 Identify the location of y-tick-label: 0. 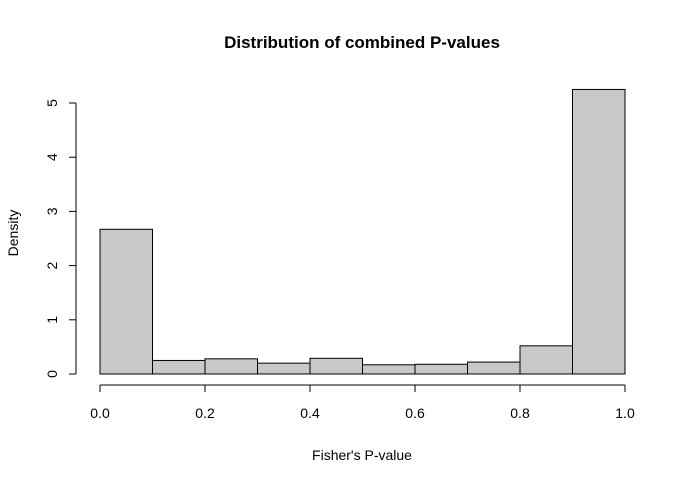
(52, 374).